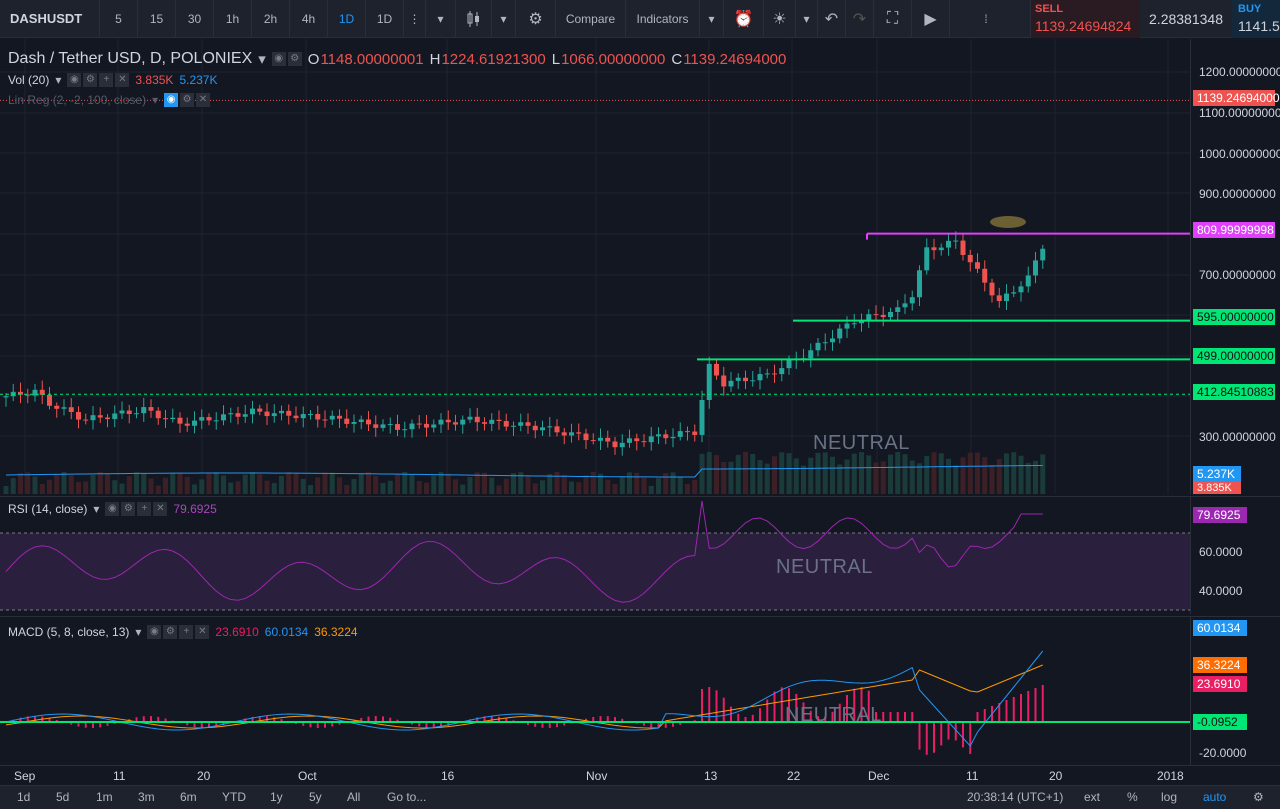 This screenshot has width=1280, height=809. What do you see at coordinates (96, 509) in the screenshot?
I see `rsi-dropdown-icon: ▾` at bounding box center [96, 509].